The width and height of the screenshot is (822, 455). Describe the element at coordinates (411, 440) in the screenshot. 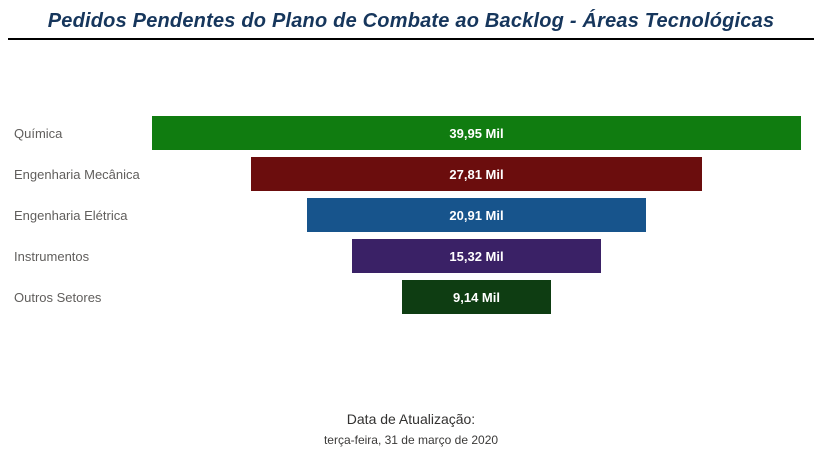

I see `update-date: terça-feira, 31 de março de 2020` at that location.